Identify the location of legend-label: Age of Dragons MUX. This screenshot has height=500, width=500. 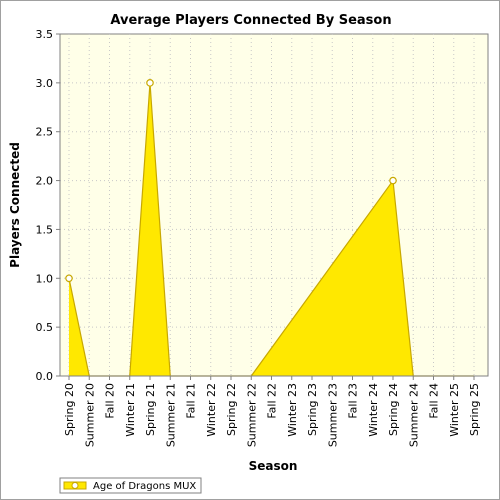
(144, 486).